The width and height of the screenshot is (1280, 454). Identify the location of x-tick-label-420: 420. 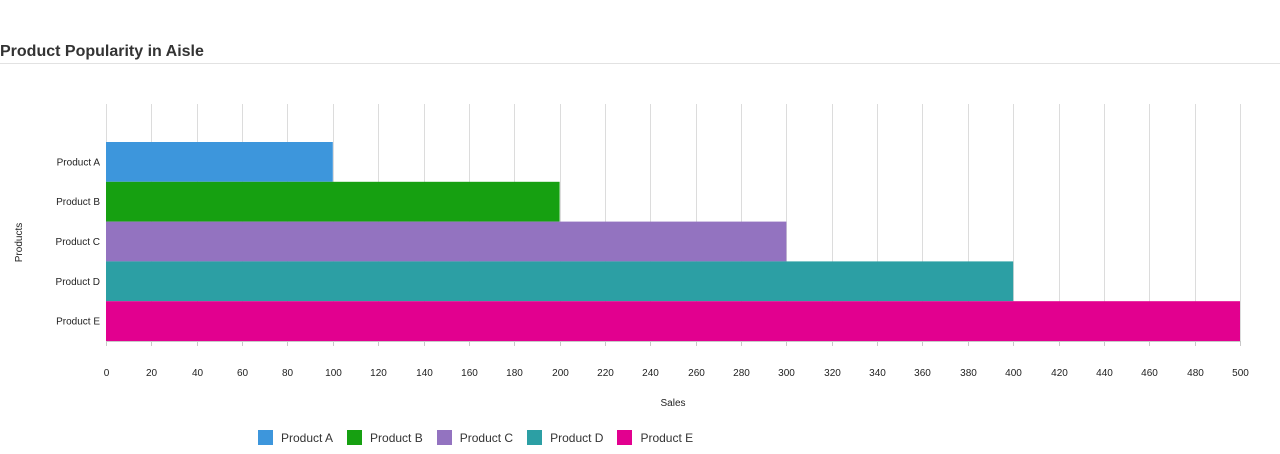
(1059, 373).